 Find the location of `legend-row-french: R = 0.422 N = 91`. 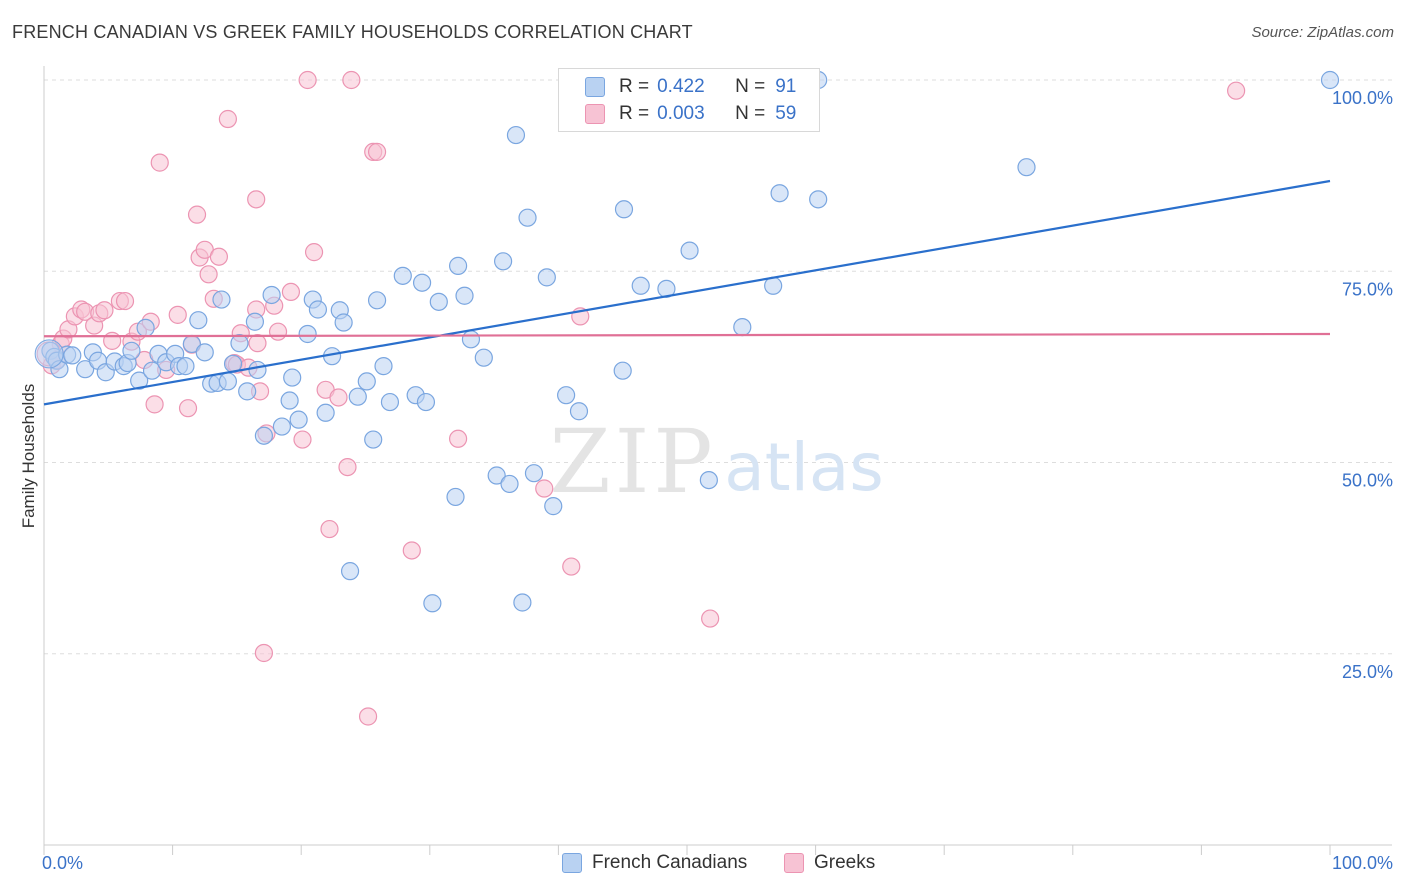

legend-row-french: R = 0.422 N = 91 is located at coordinates (690, 87).